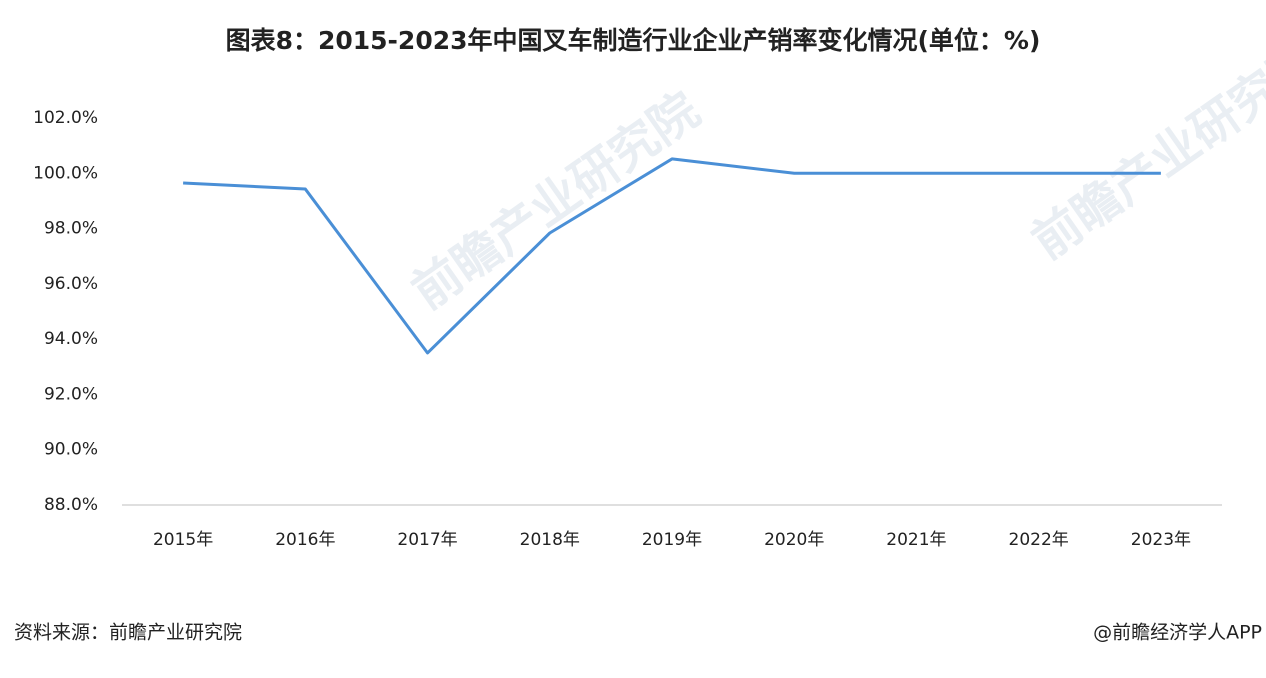 The image size is (1266, 678). Describe the element at coordinates (65, 118) in the screenshot. I see `y-tick-label: 102.0%` at that location.